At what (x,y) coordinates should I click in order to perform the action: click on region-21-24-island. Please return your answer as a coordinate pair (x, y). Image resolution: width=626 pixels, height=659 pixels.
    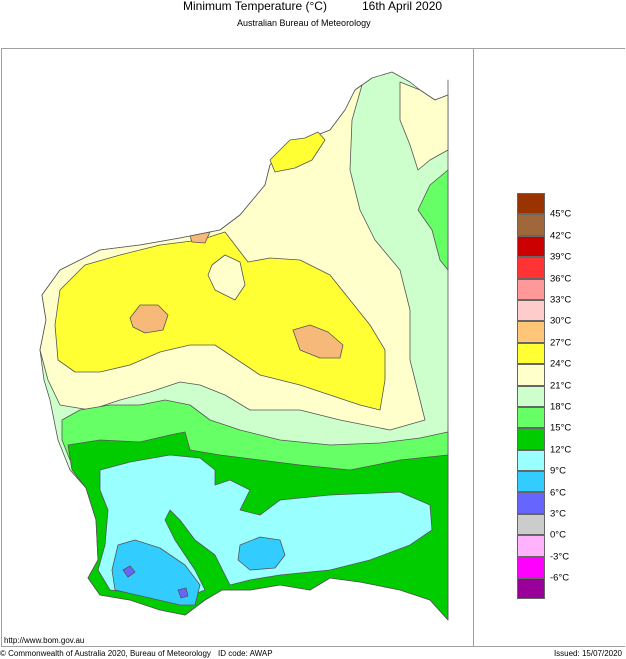
    Looking at the image, I should click on (226, 277).